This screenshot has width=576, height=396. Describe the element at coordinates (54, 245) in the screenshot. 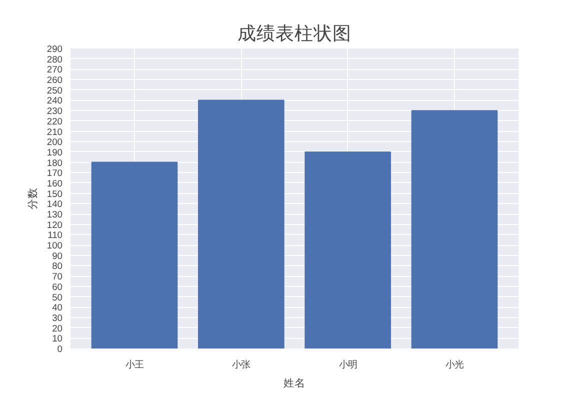

I see `y-tick-label: 100` at that location.